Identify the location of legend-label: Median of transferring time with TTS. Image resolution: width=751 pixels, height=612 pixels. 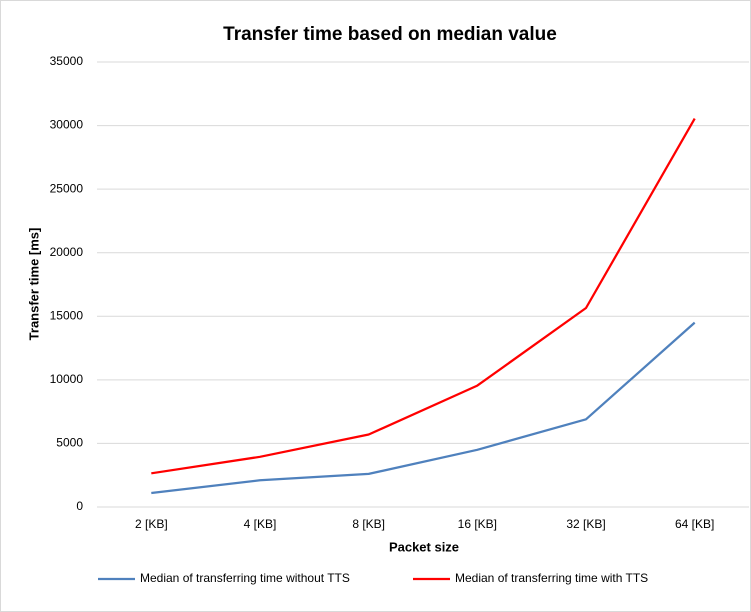
(551, 578).